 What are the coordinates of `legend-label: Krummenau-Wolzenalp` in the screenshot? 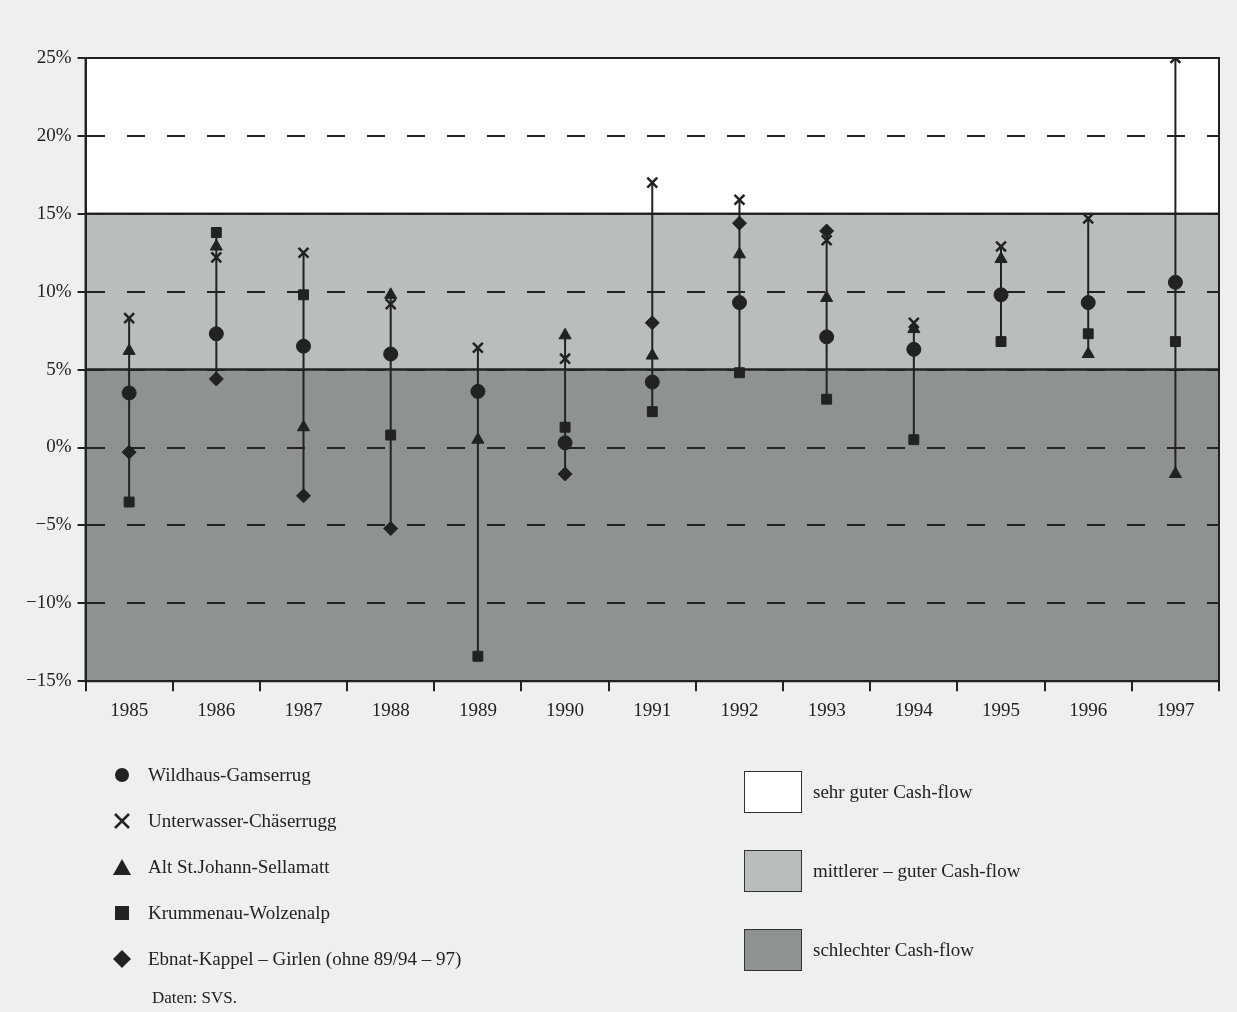 It's located at (239, 913).